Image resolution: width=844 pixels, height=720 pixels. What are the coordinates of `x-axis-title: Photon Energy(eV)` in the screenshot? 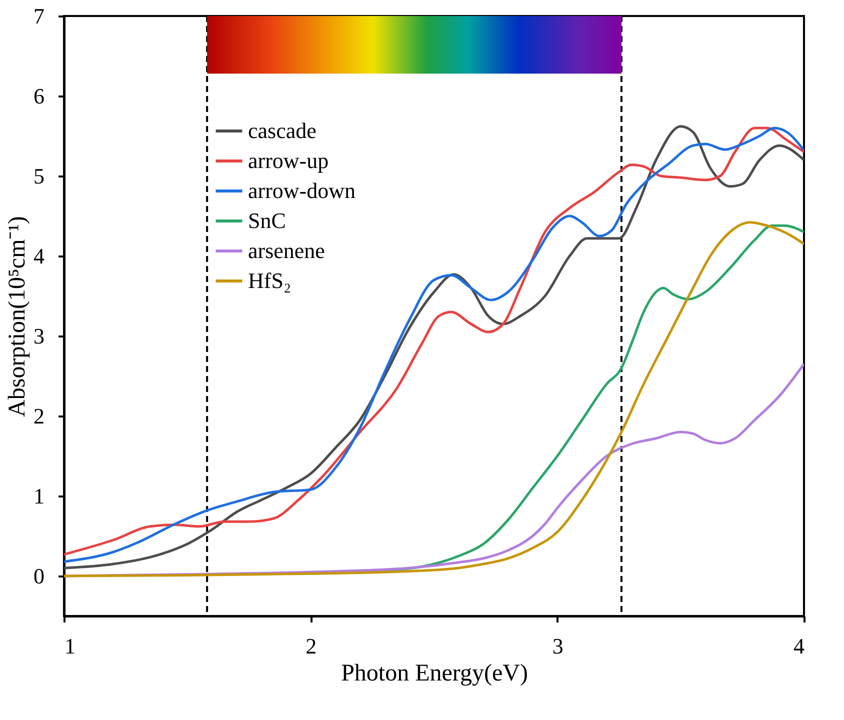 It's located at (434, 673).